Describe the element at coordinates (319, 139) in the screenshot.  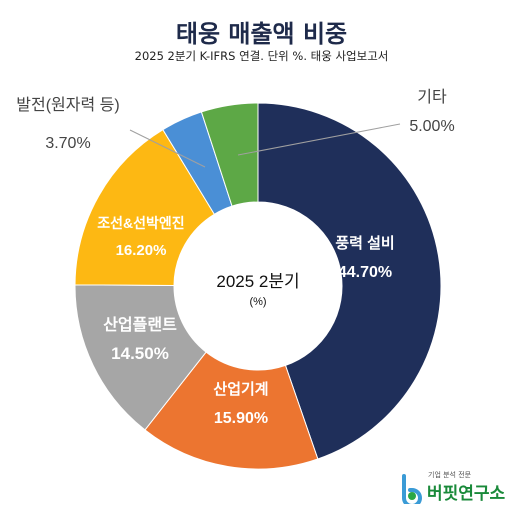
I see `leader-line-기타` at that location.